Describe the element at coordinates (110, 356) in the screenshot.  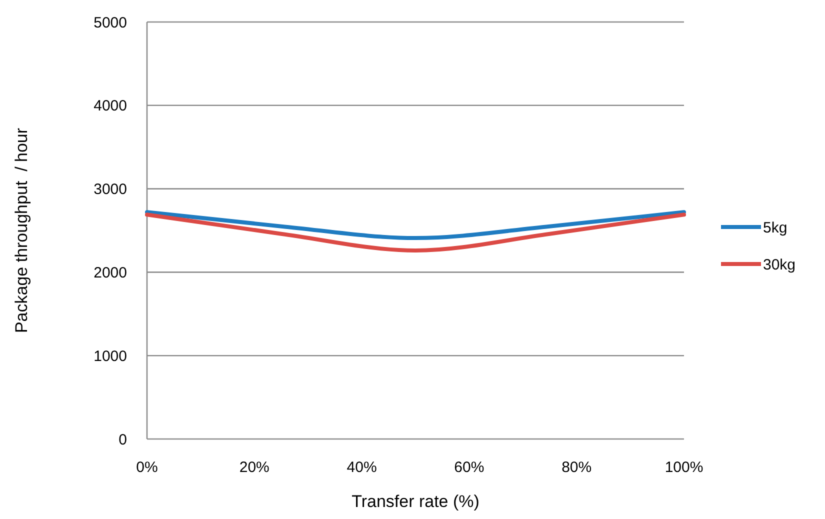
I see `y-tick-label: 1000` at that location.